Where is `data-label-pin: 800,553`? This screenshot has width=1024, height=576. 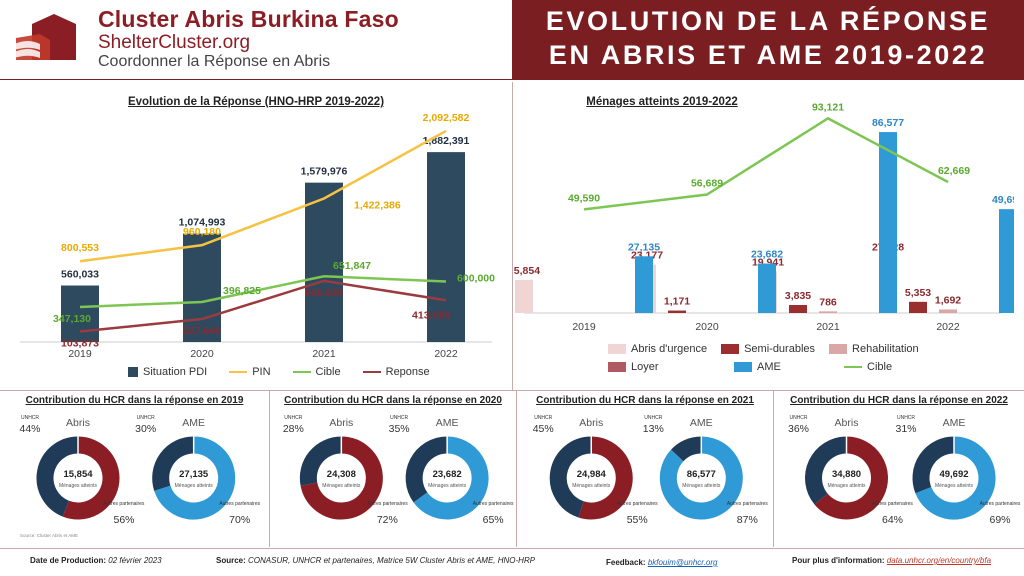 data-label-pin: 800,553 is located at coordinates (80, 248).